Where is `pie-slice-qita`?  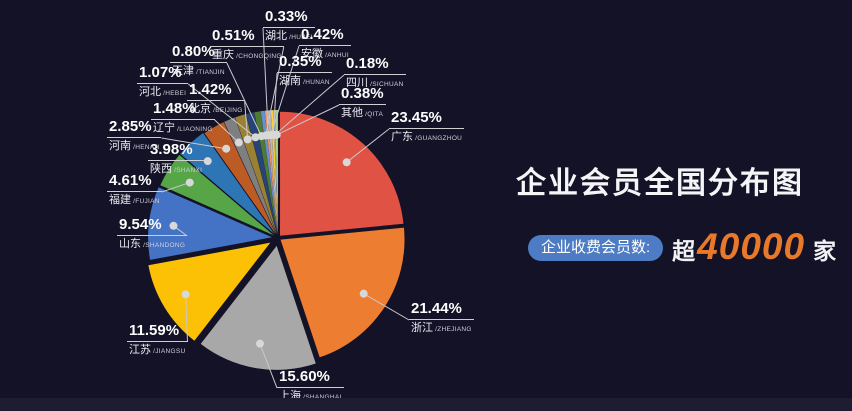
pie-slice-qita is located at coordinates (276, 172).